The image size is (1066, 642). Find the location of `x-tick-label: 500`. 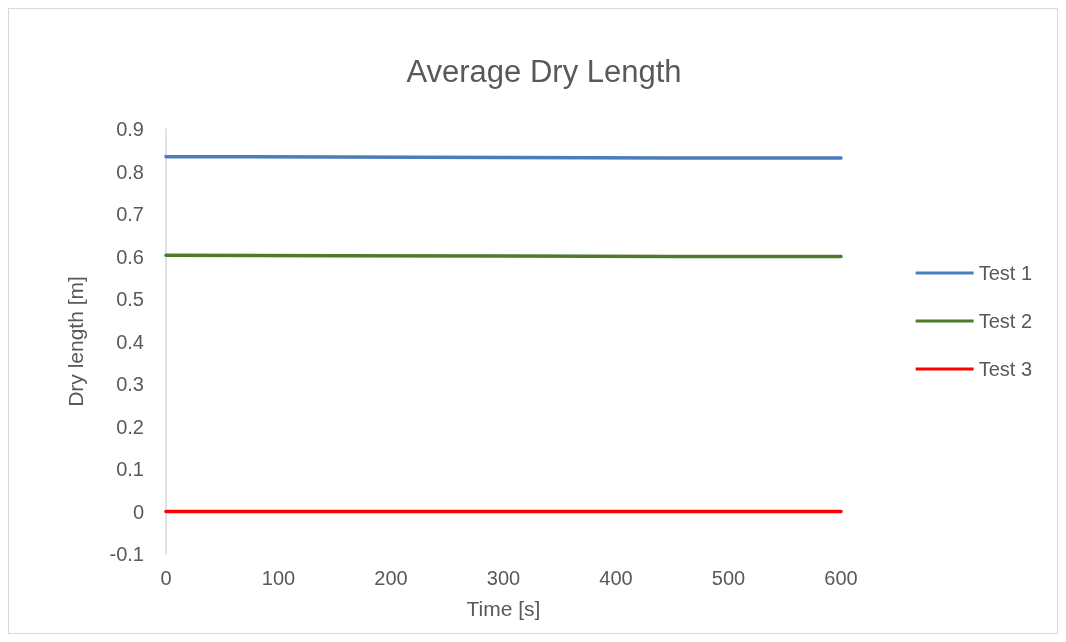

x-tick-label: 500 is located at coordinates (728, 578).